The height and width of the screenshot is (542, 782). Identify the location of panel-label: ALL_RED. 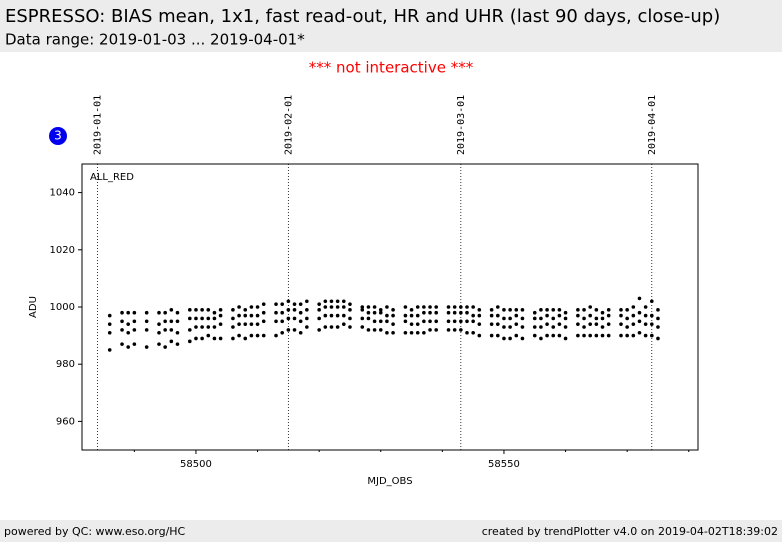
(112, 177).